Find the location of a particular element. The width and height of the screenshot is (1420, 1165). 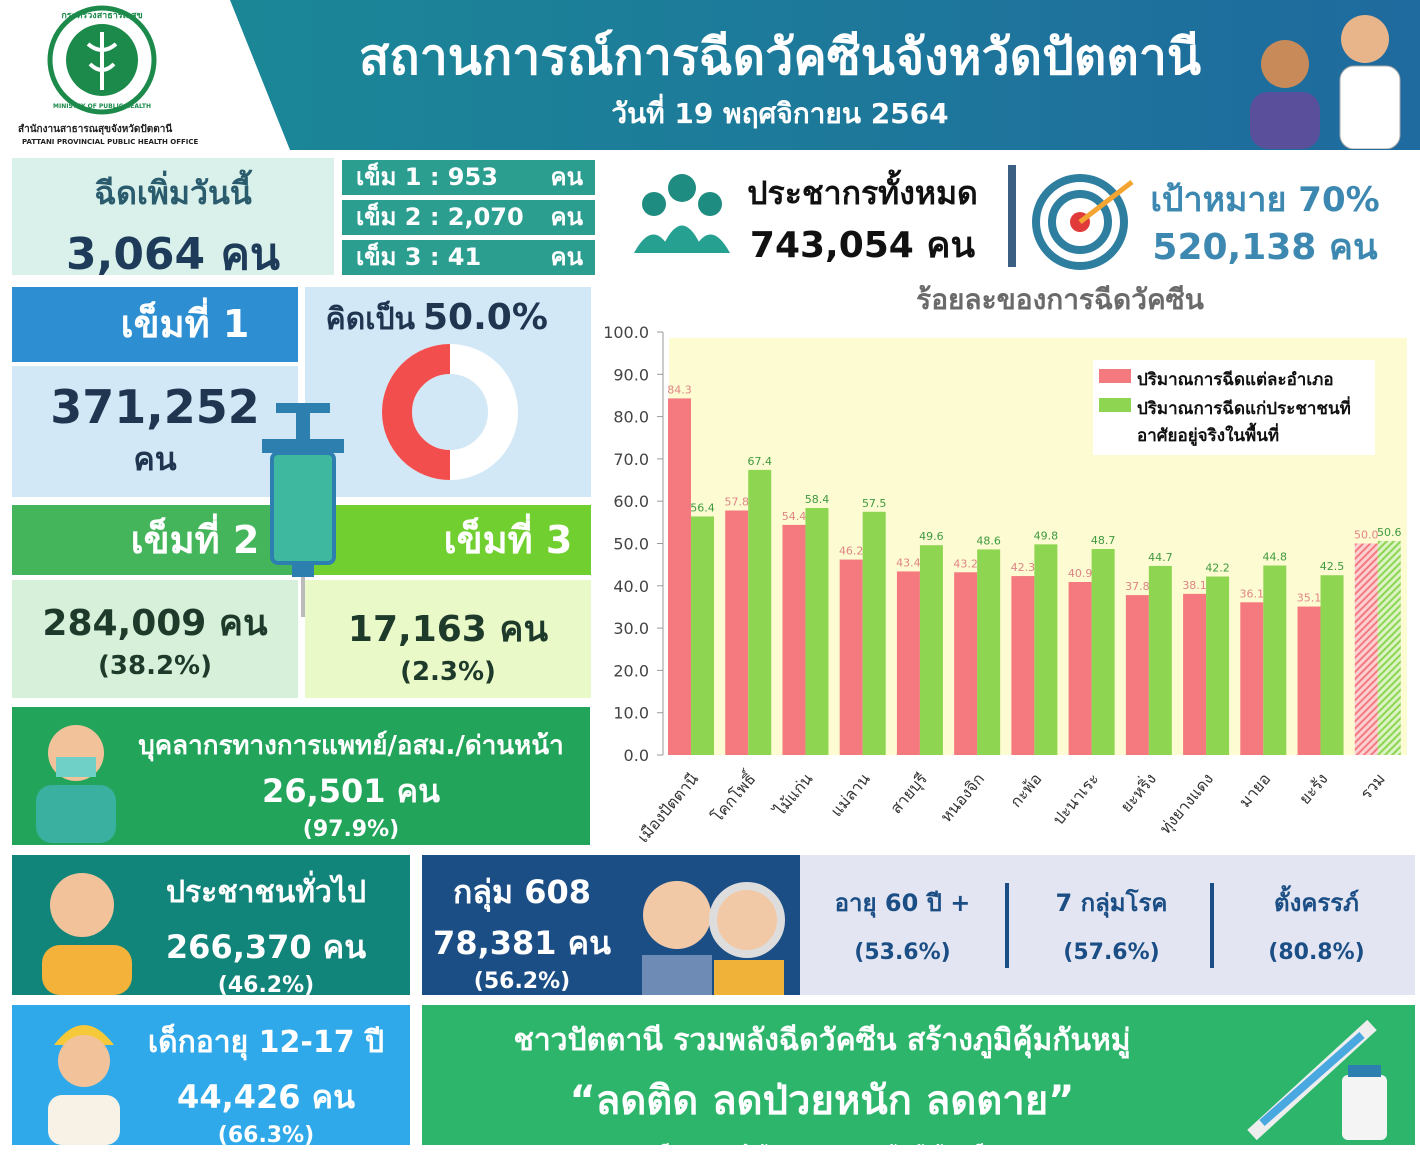

y-tick-label: 70.0 is located at coordinates (631, 459).